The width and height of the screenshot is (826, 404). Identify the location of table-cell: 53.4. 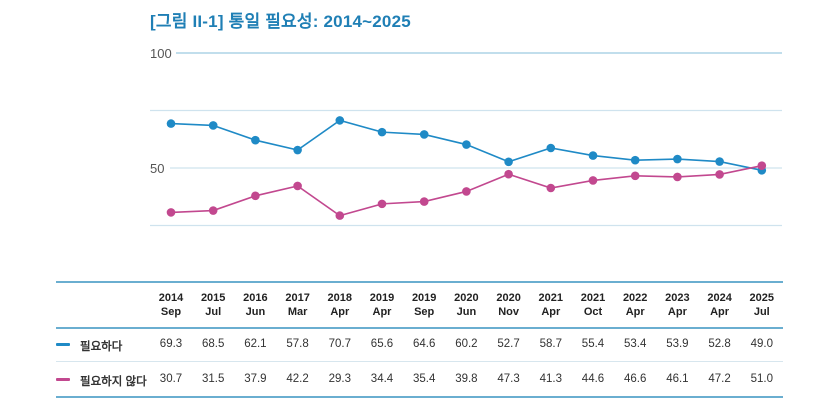
(635, 344).